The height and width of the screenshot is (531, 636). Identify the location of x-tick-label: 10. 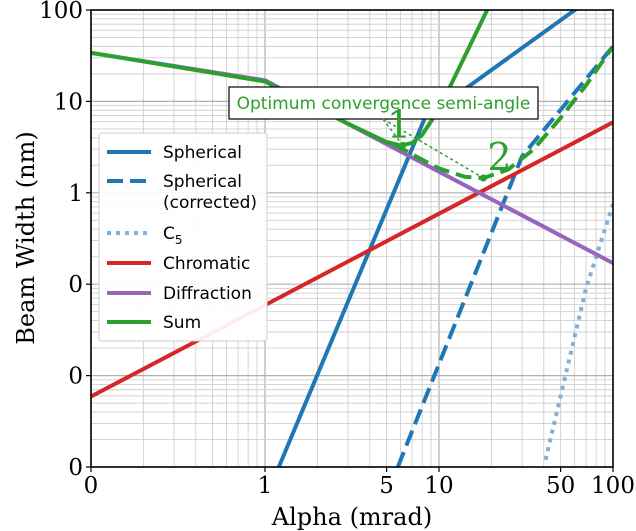
(438, 486).